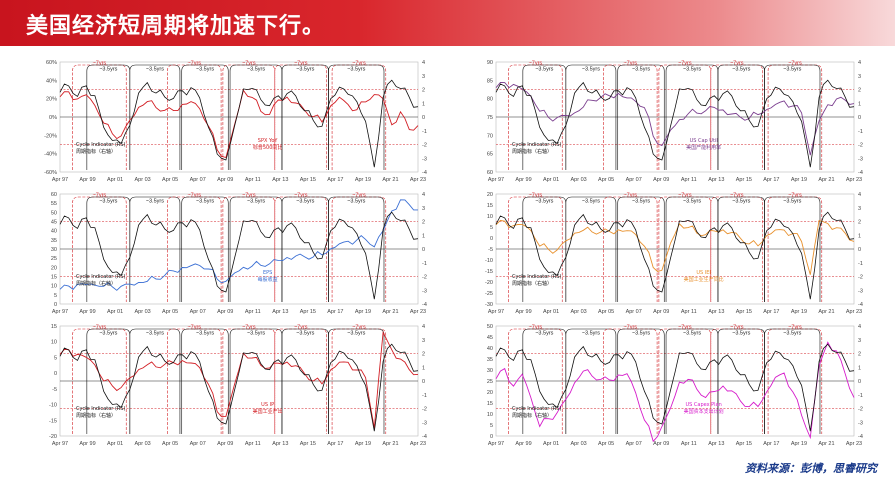 Image resolution: width=895 pixels, height=488 pixels. I want to click on x-tick-label: Apr 19, so click(363, 312).